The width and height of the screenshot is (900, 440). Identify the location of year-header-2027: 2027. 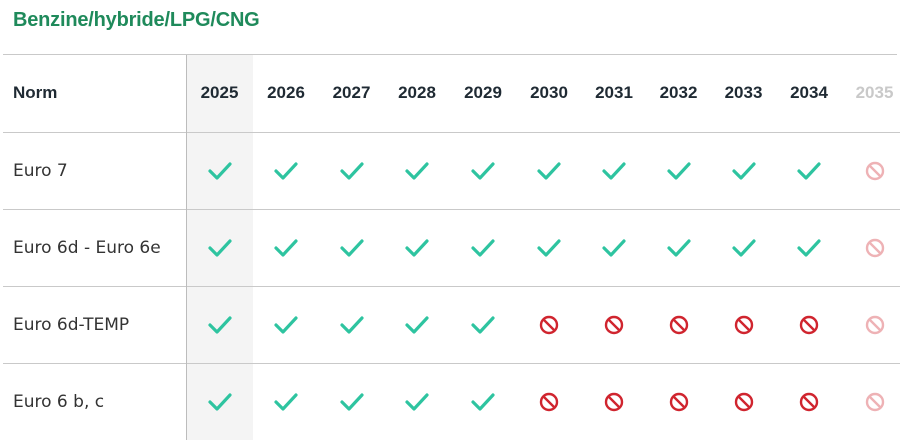
(351, 93).